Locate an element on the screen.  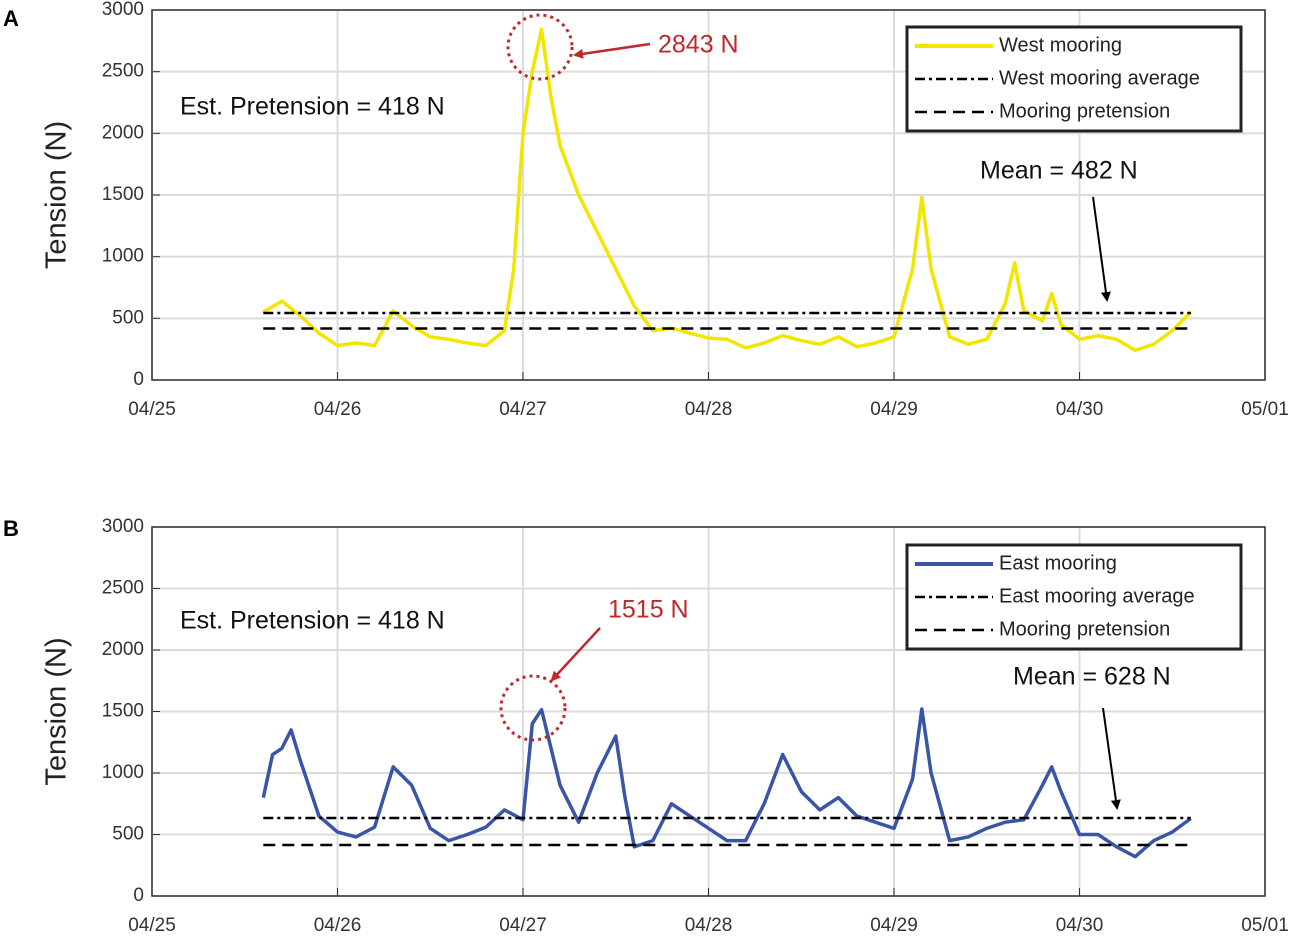
series-line is located at coordinates (726, 783).